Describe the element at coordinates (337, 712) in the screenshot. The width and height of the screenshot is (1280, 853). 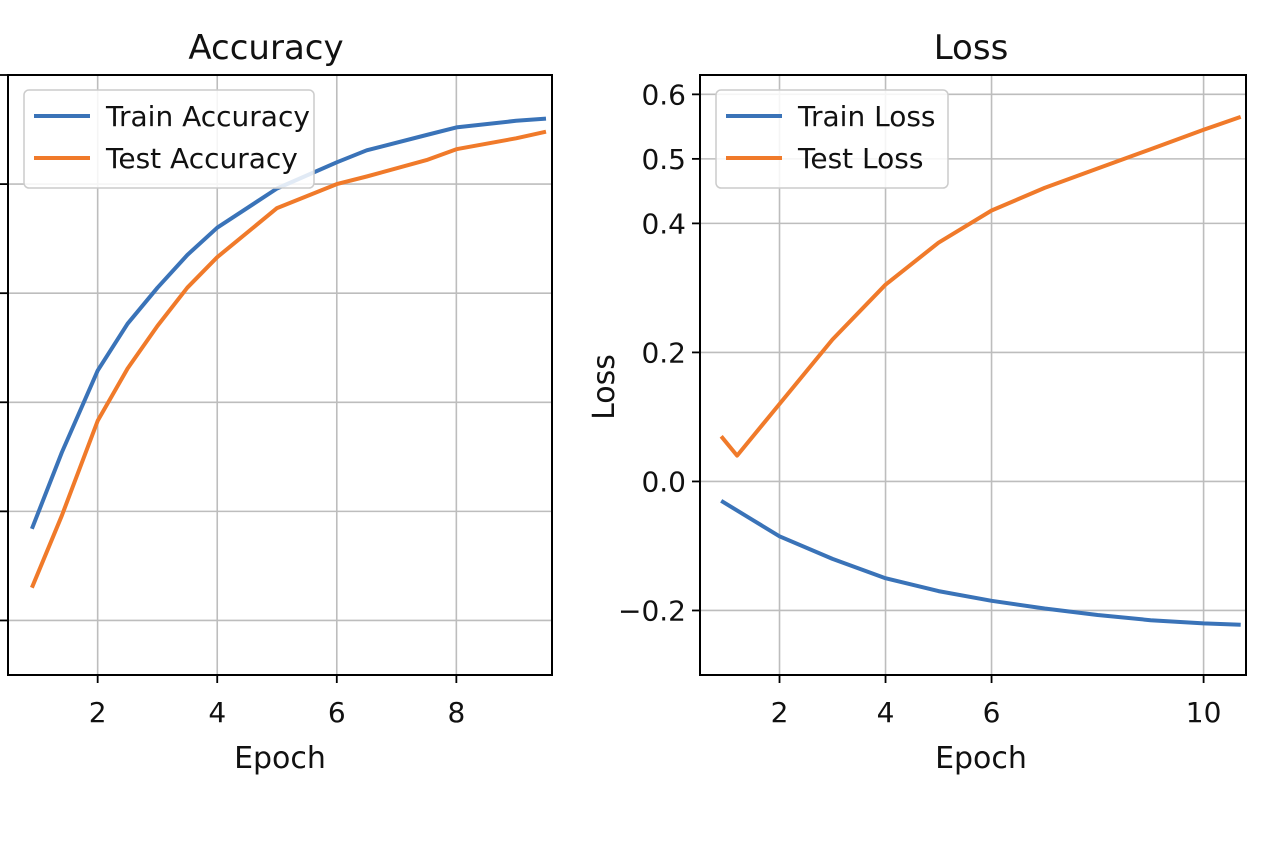
I see `accuracy-x-tick-label: 6` at that location.